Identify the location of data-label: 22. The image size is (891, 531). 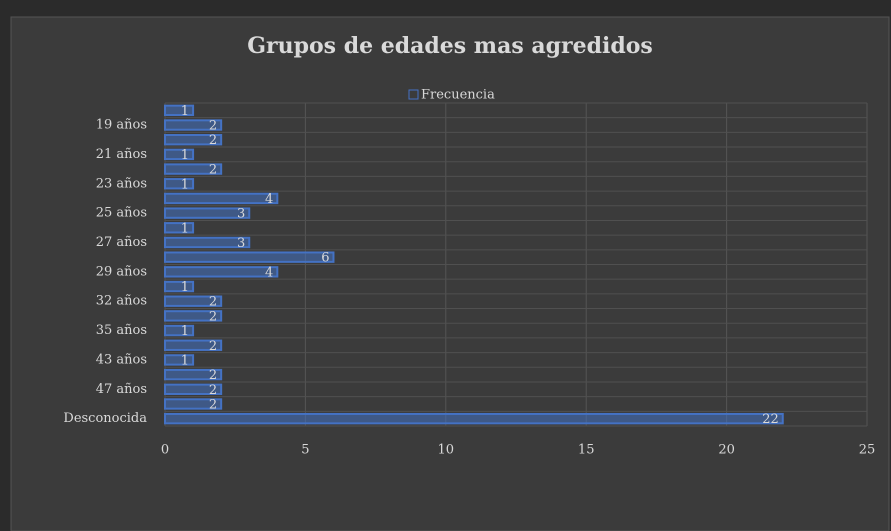
(770, 419).